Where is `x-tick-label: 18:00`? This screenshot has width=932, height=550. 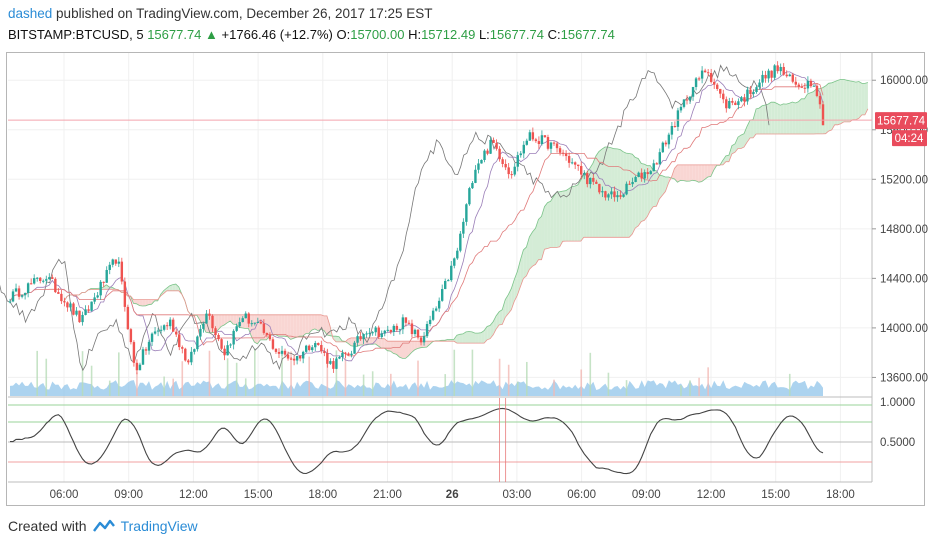 x-tick-label: 18:00 is located at coordinates (840, 495).